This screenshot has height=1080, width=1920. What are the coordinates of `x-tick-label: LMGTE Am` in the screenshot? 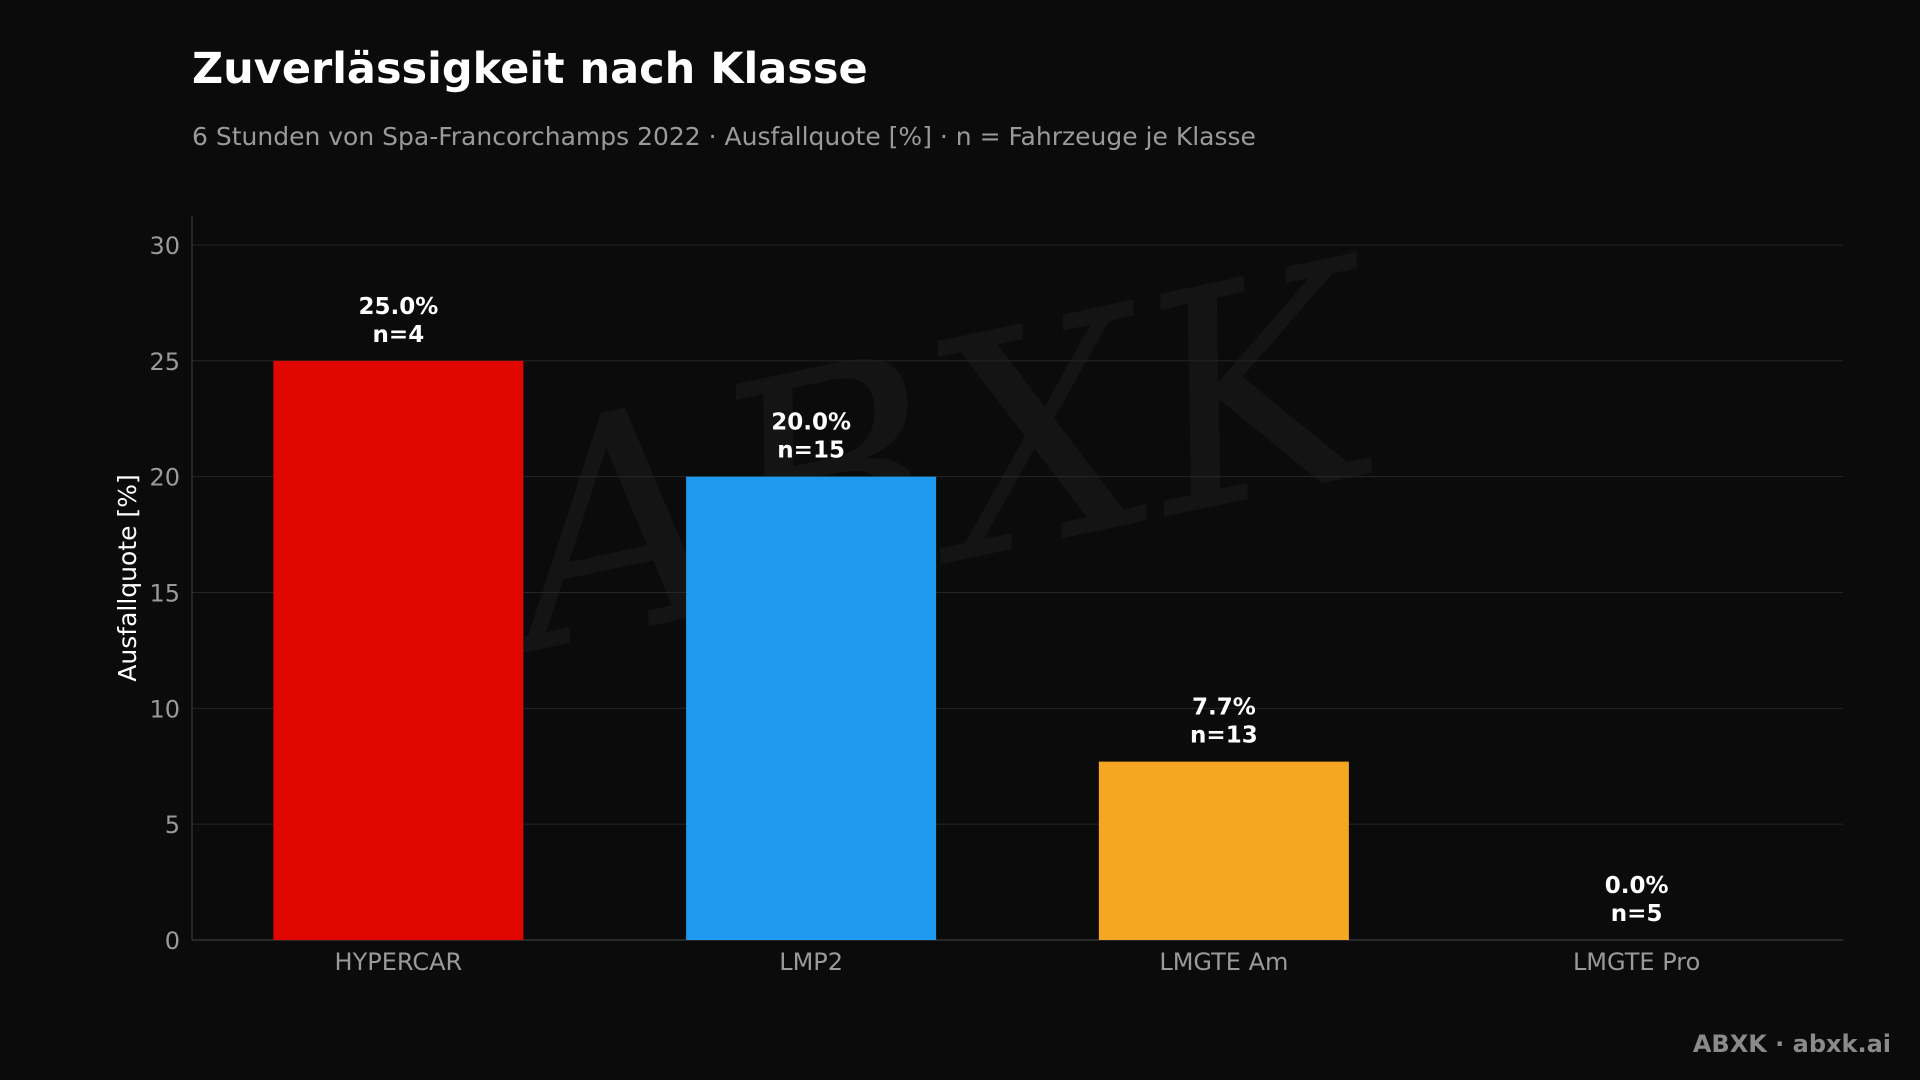 It's located at (1223, 962).